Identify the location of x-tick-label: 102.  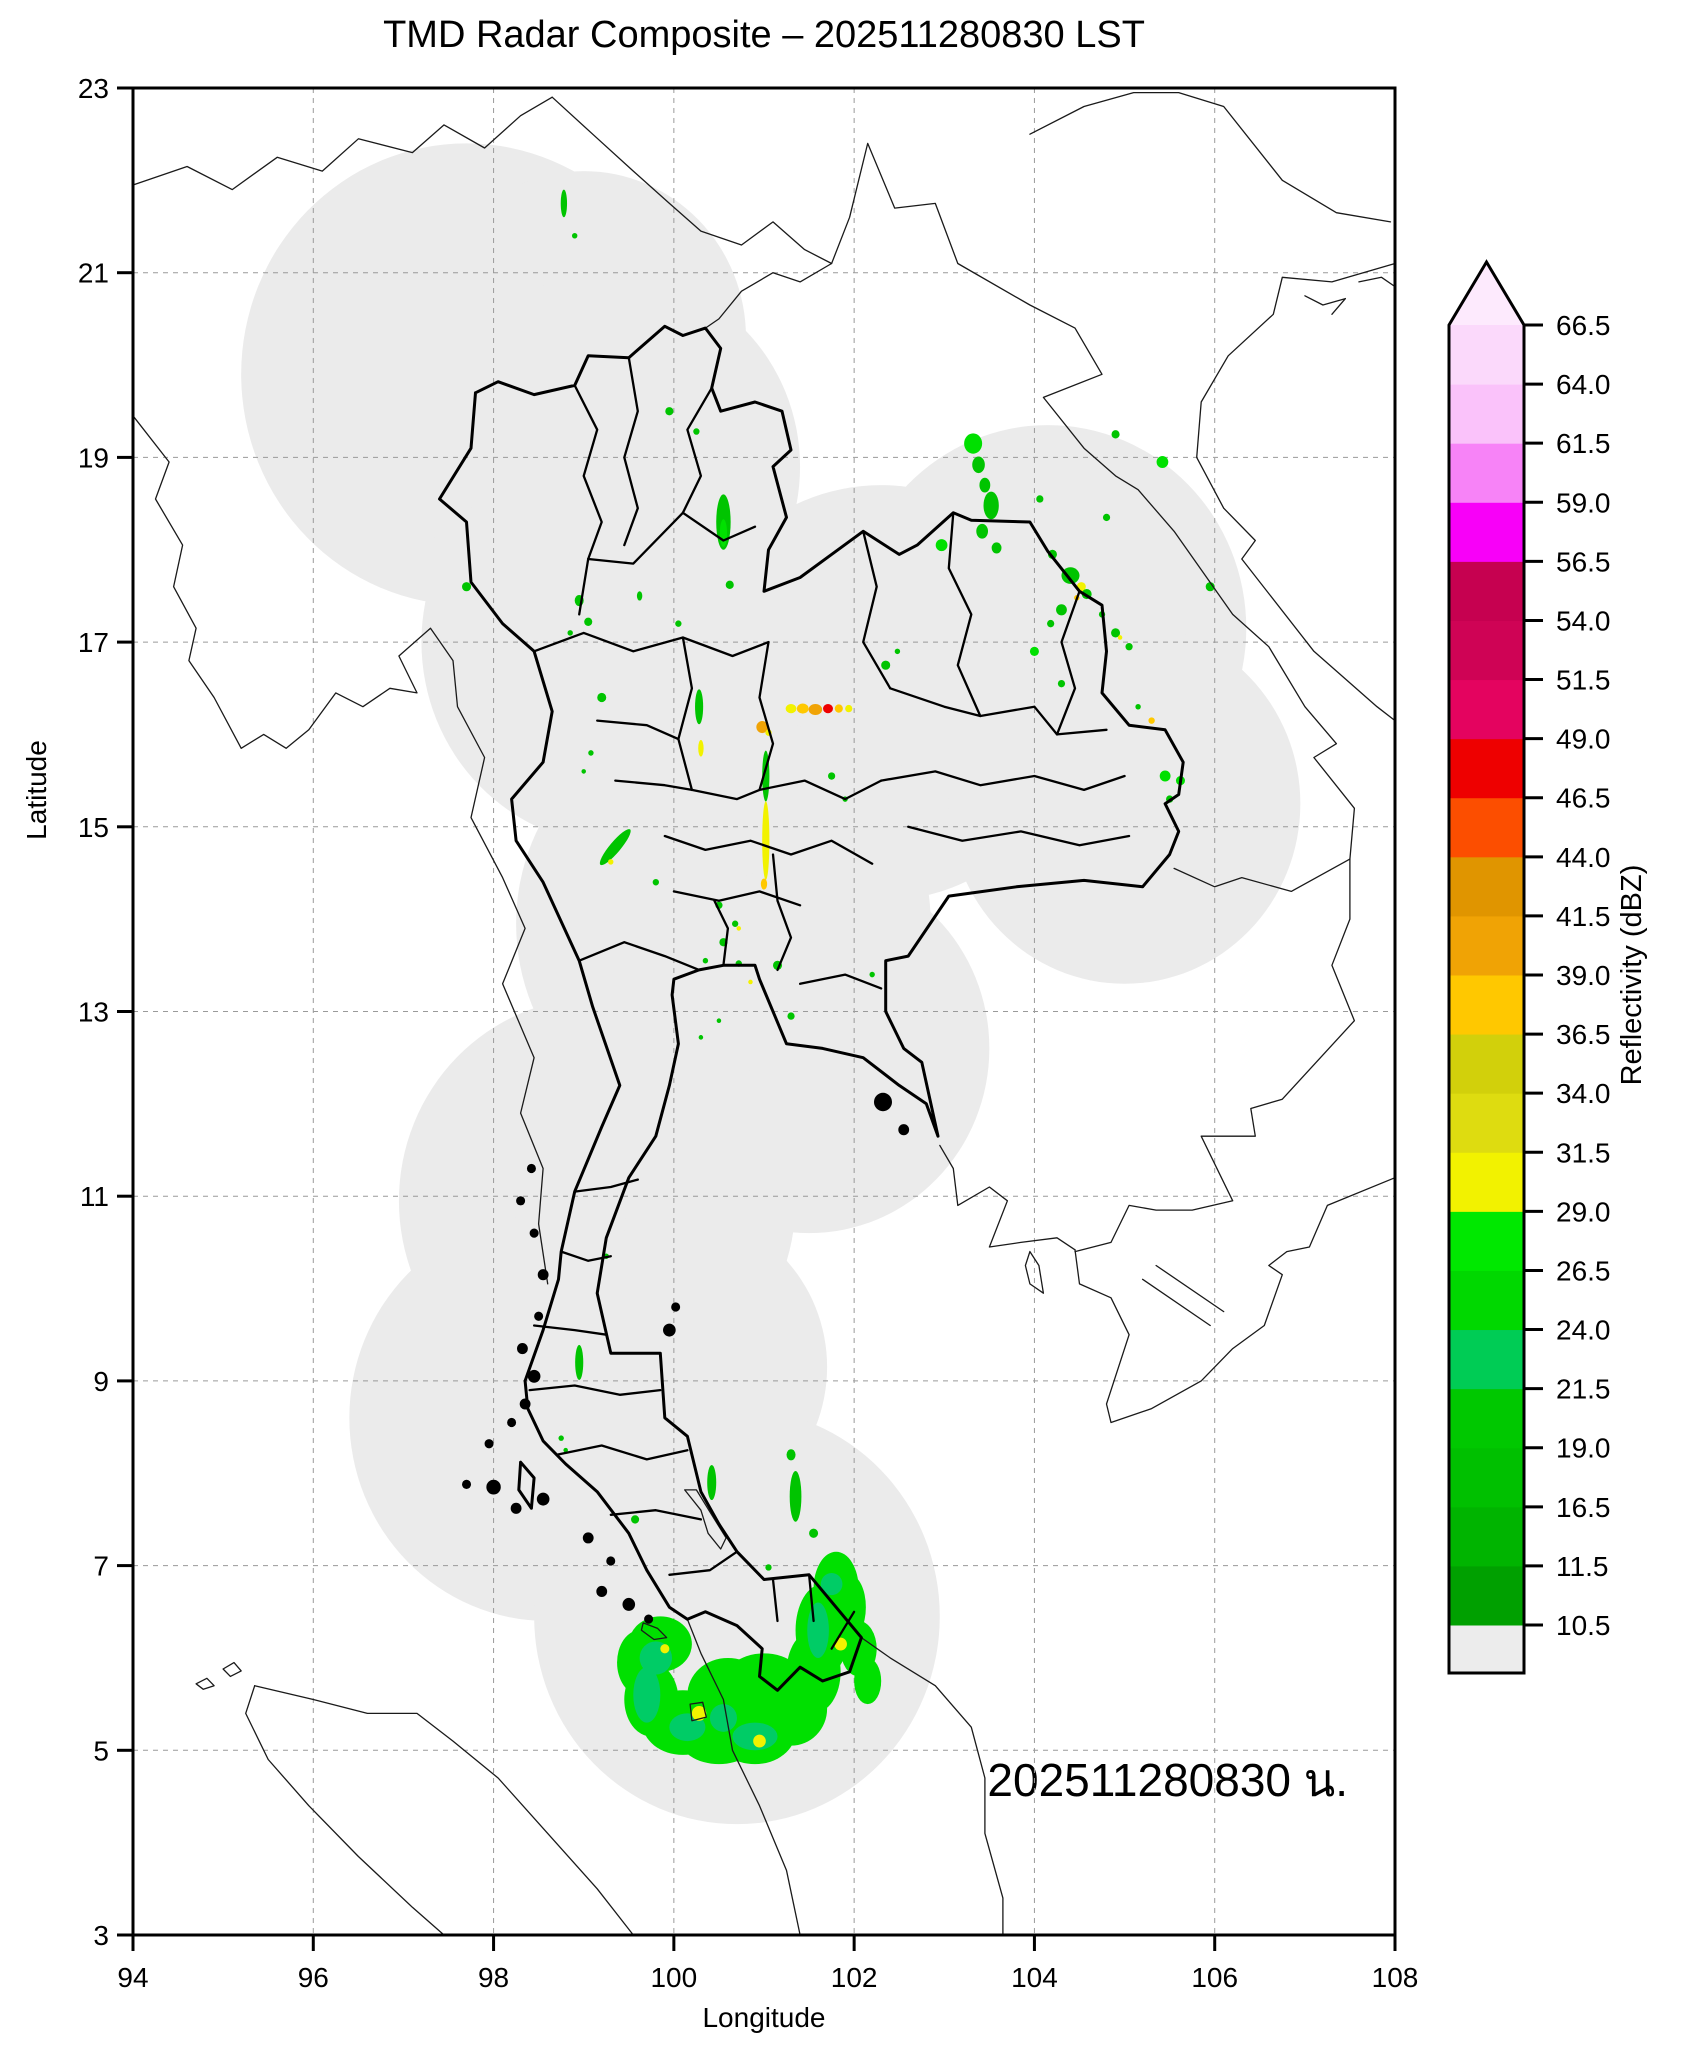
(854, 1977).